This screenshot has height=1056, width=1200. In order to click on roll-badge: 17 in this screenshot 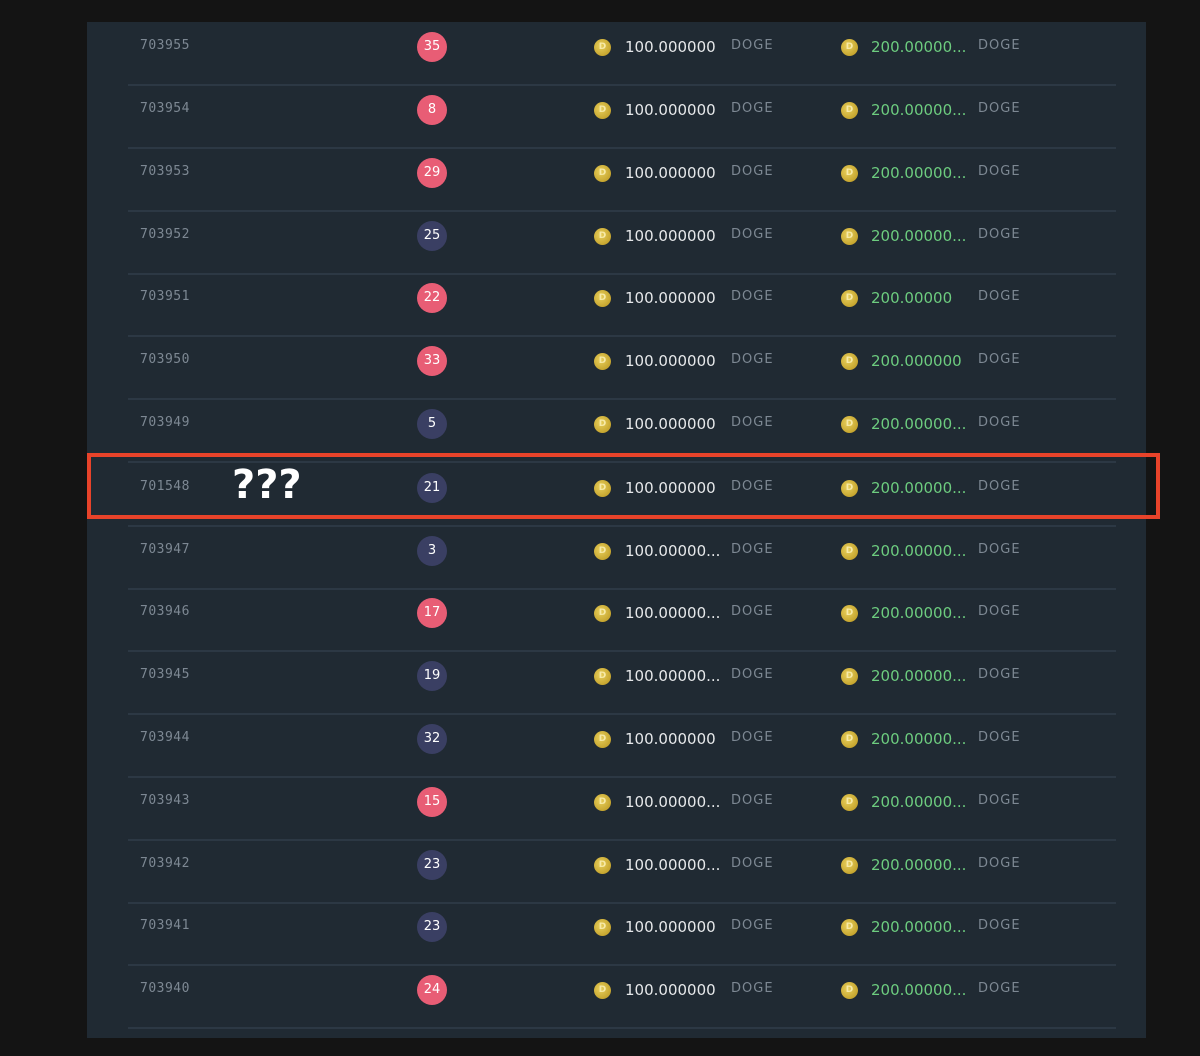, I will do `click(432, 613)`.